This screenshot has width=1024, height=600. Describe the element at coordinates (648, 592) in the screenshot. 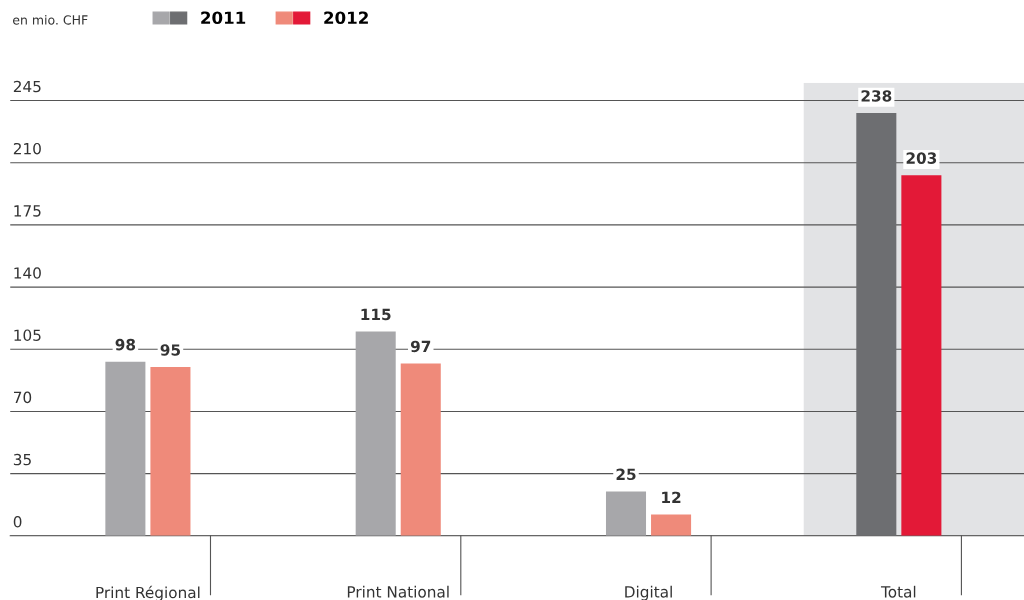

I see `x-tick-label: Digital` at that location.